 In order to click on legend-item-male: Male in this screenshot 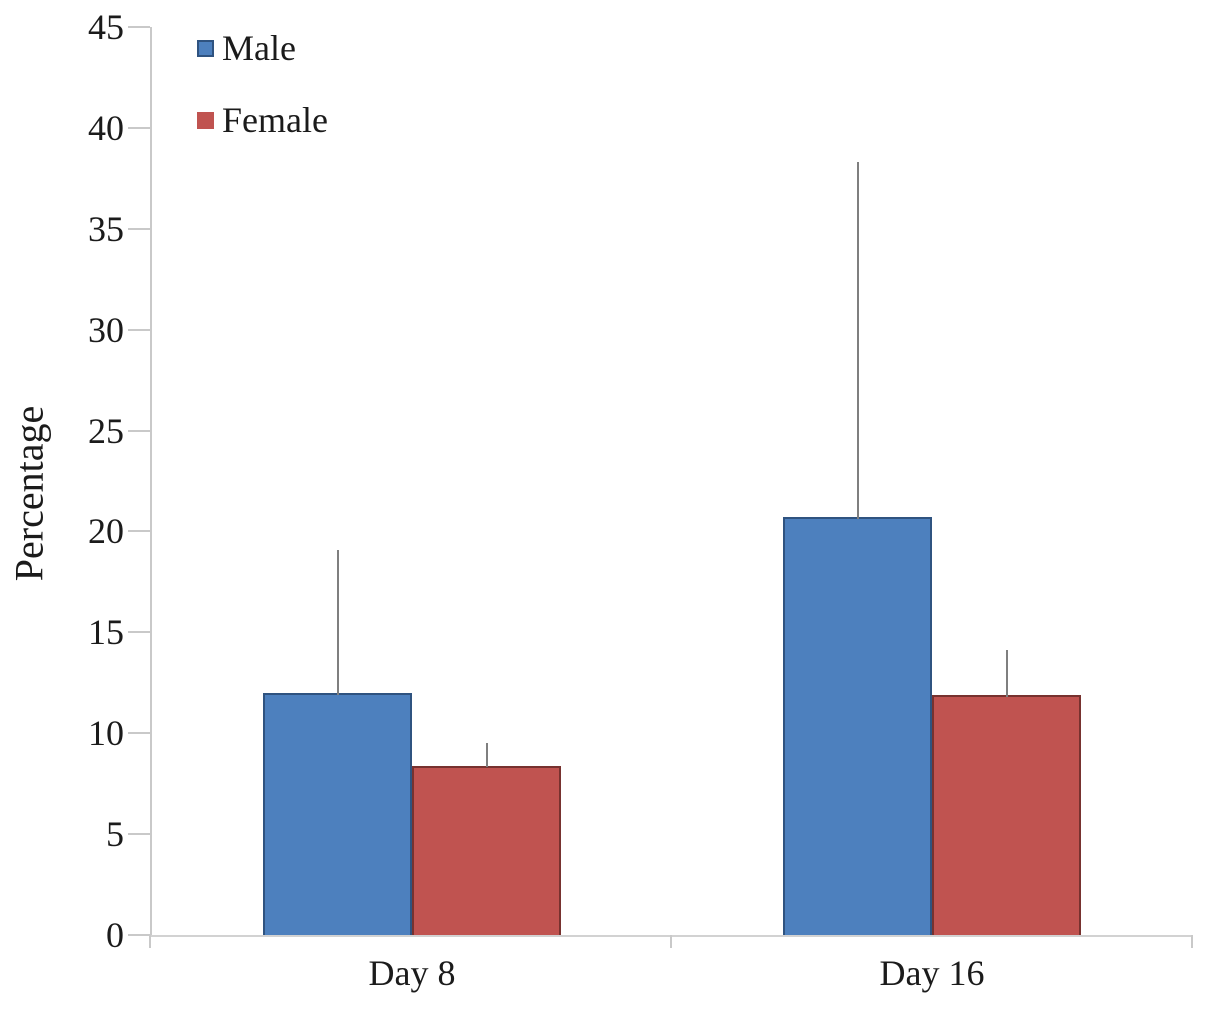, I will do `click(246, 48)`.